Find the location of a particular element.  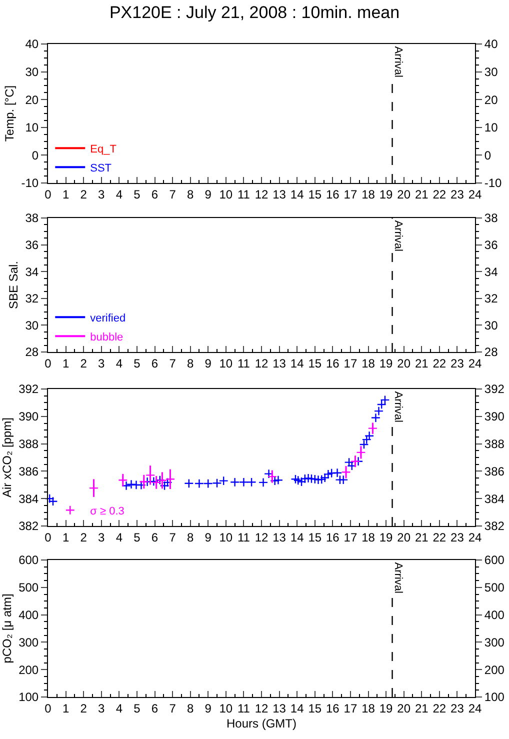

legend-label: σ ≥ 0.3 is located at coordinates (107, 511).